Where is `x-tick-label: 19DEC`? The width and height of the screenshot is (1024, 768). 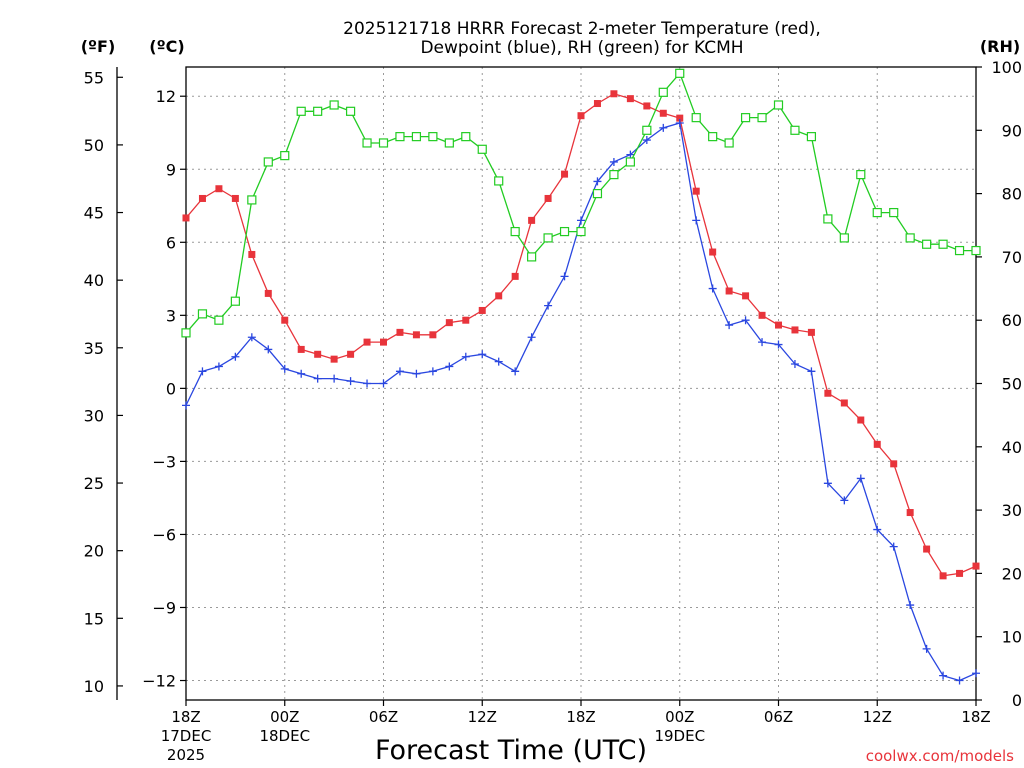 x-tick-label: 19DEC is located at coordinates (679, 736).